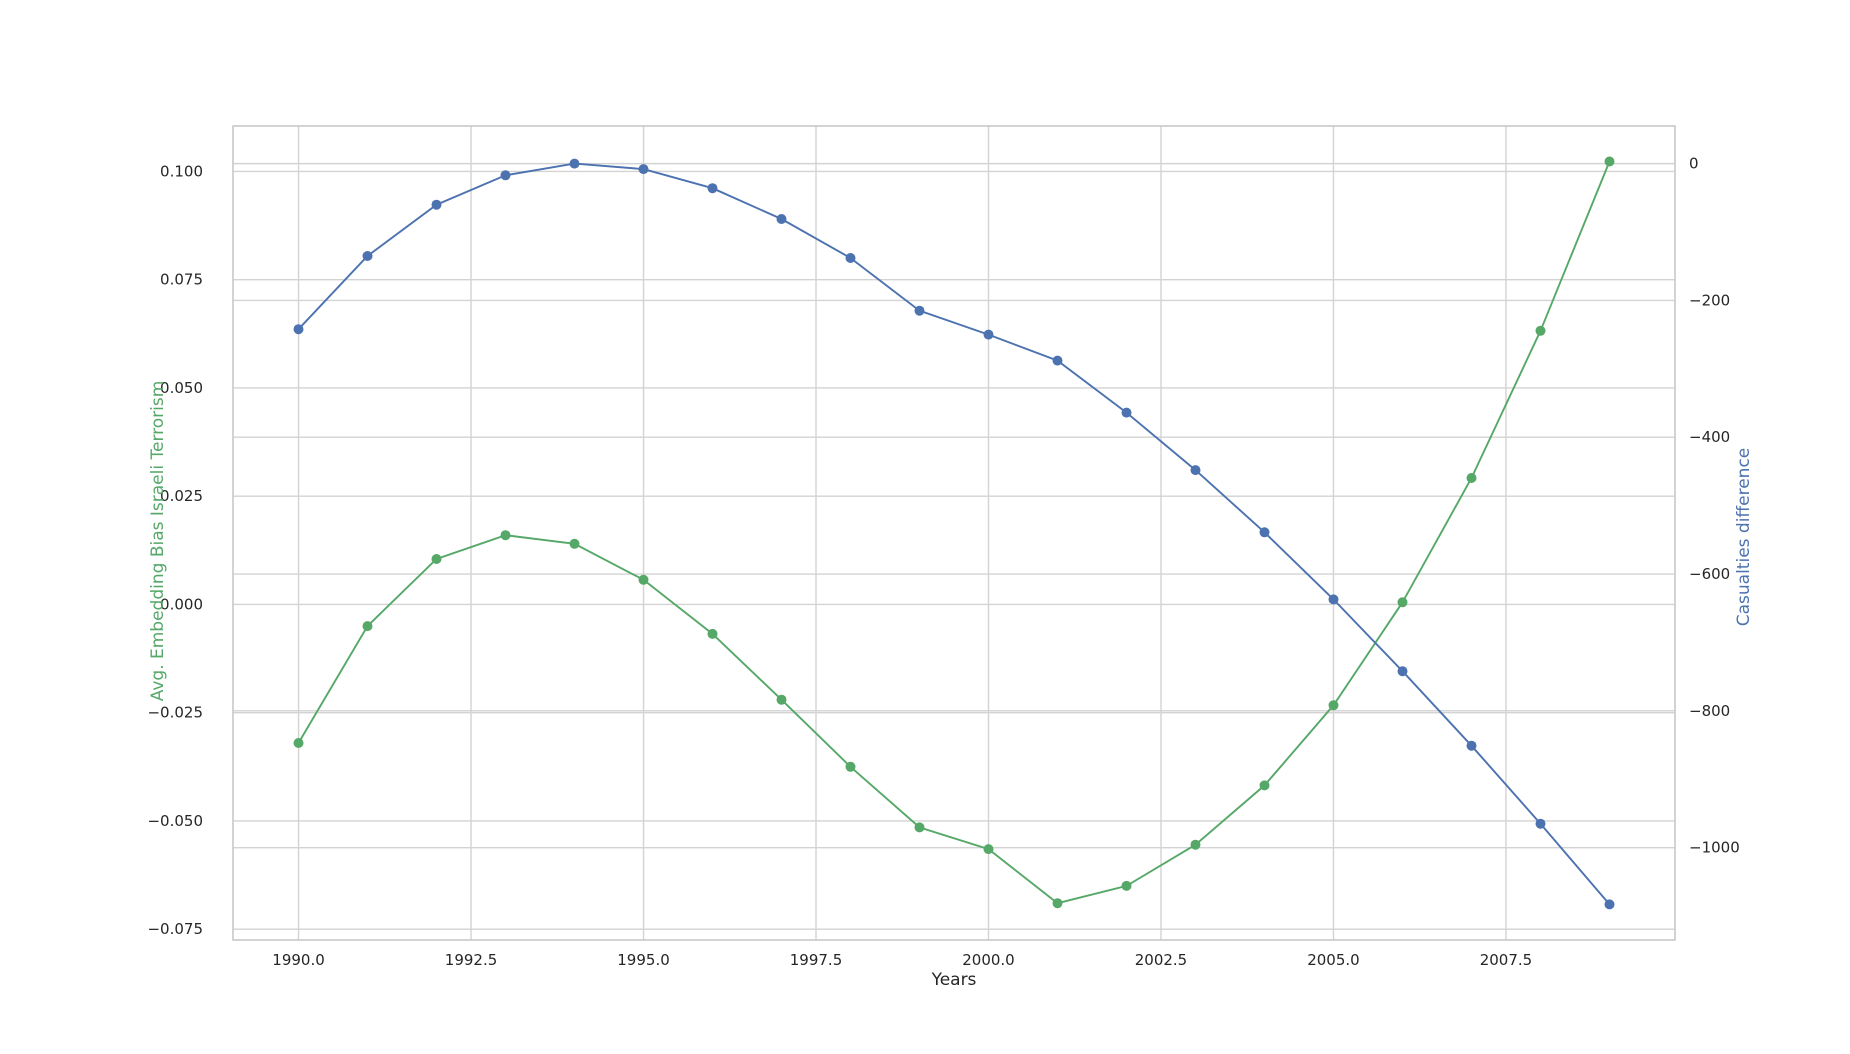  I want to click on left-y-tick-label: −0.050, so click(175, 821).